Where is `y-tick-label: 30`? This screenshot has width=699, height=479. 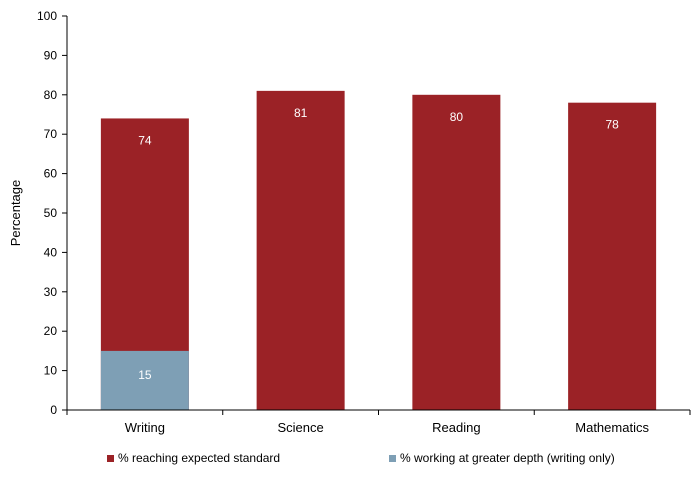
y-tick-label: 30 is located at coordinates (51, 292).